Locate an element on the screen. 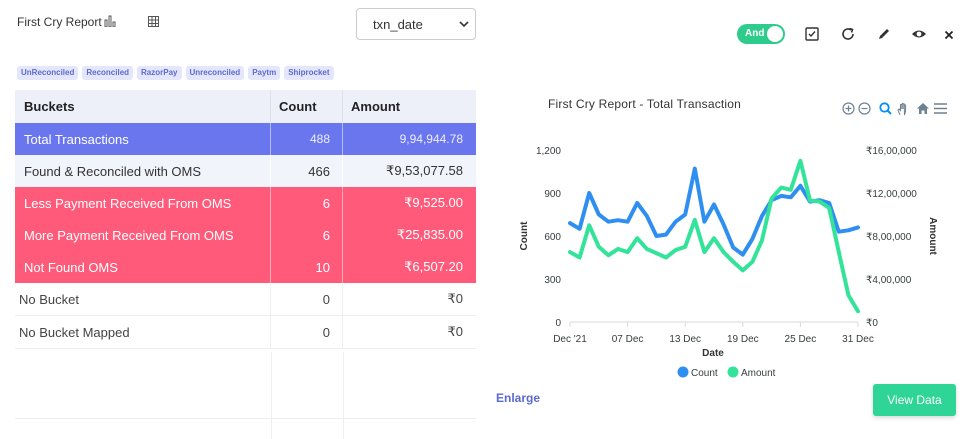 This screenshot has height=439, width=975. toggle-label: And is located at coordinates (755, 33).